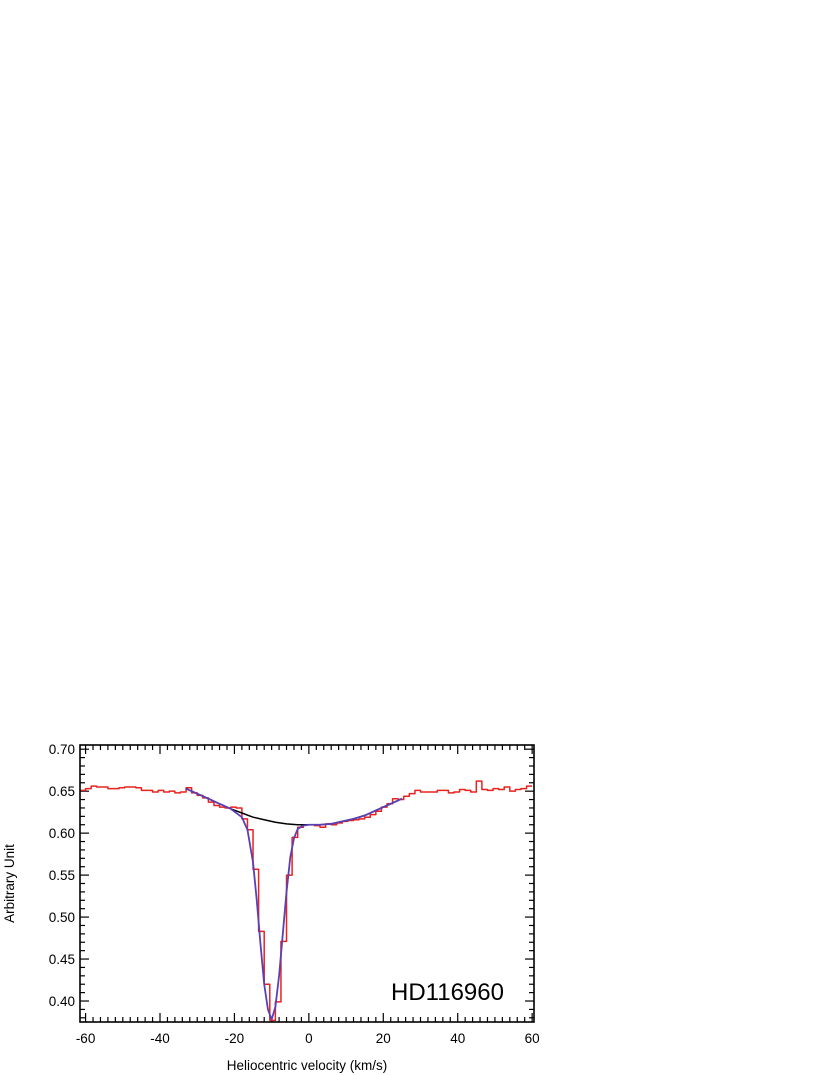  What do you see at coordinates (383, 1038) in the screenshot?
I see `x-tick-label: 20` at bounding box center [383, 1038].